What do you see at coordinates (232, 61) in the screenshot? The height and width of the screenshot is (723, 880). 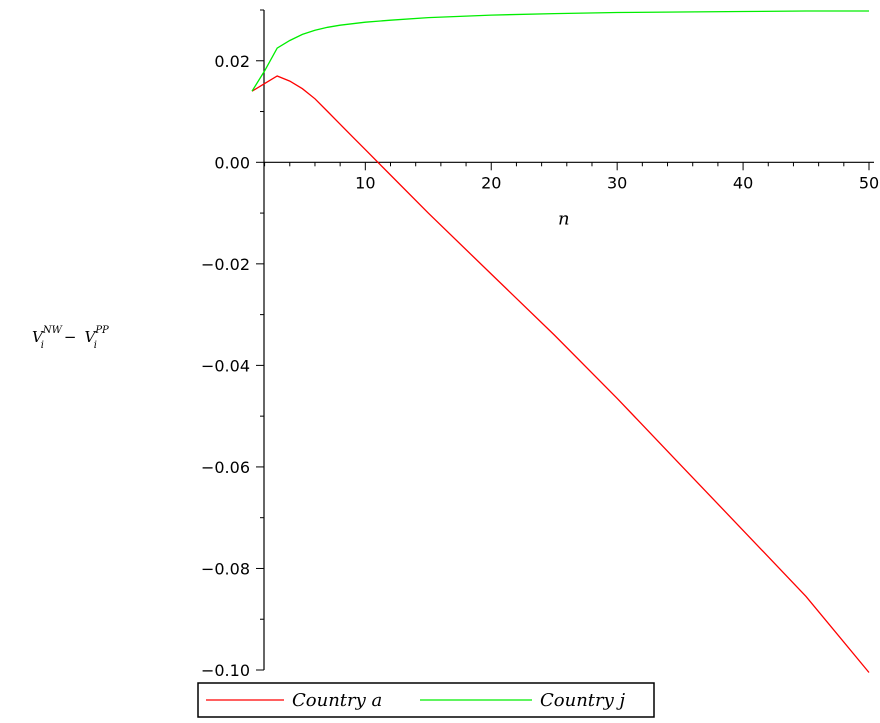 I see `y-tick-label: 0.02` at bounding box center [232, 61].